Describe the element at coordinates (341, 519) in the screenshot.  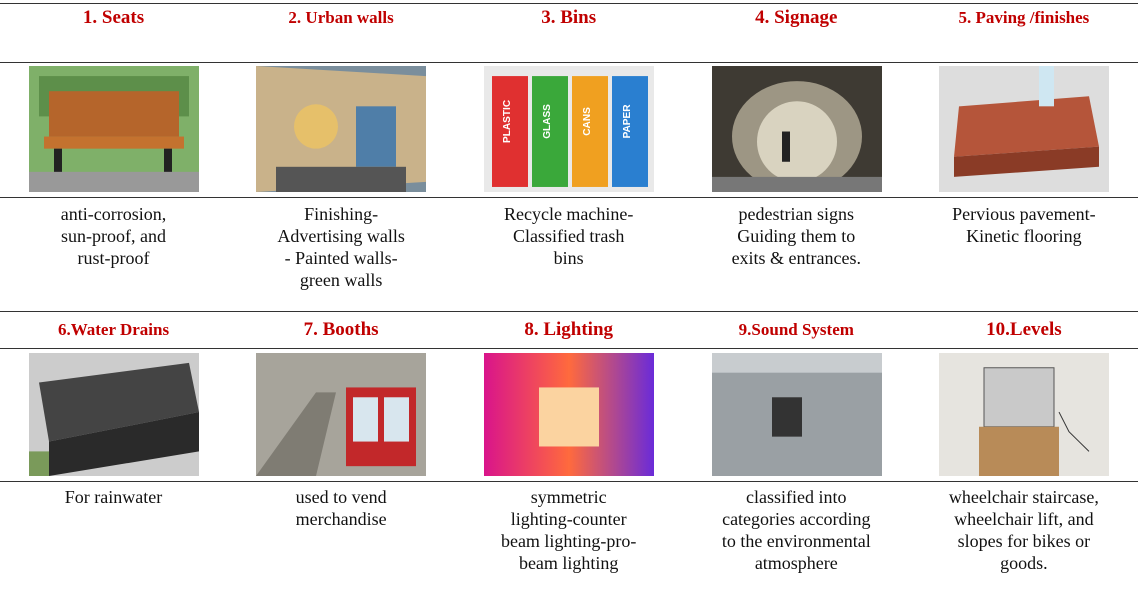
I see `description-line: merchandise` at that location.